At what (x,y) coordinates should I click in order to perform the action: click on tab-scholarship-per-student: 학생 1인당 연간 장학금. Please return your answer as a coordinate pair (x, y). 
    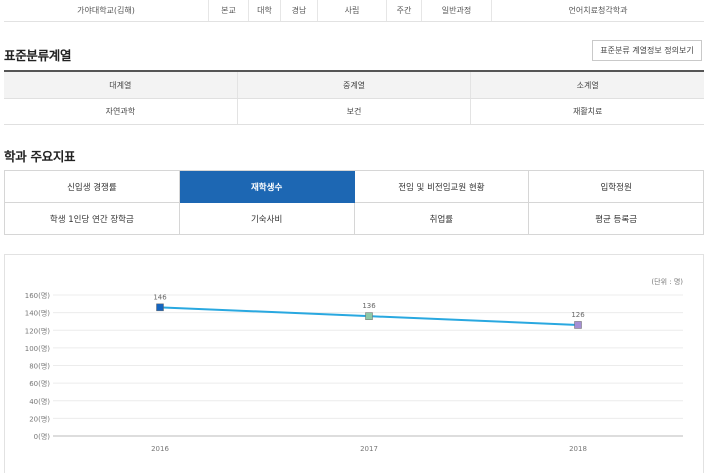
    Looking at the image, I should click on (92, 219).